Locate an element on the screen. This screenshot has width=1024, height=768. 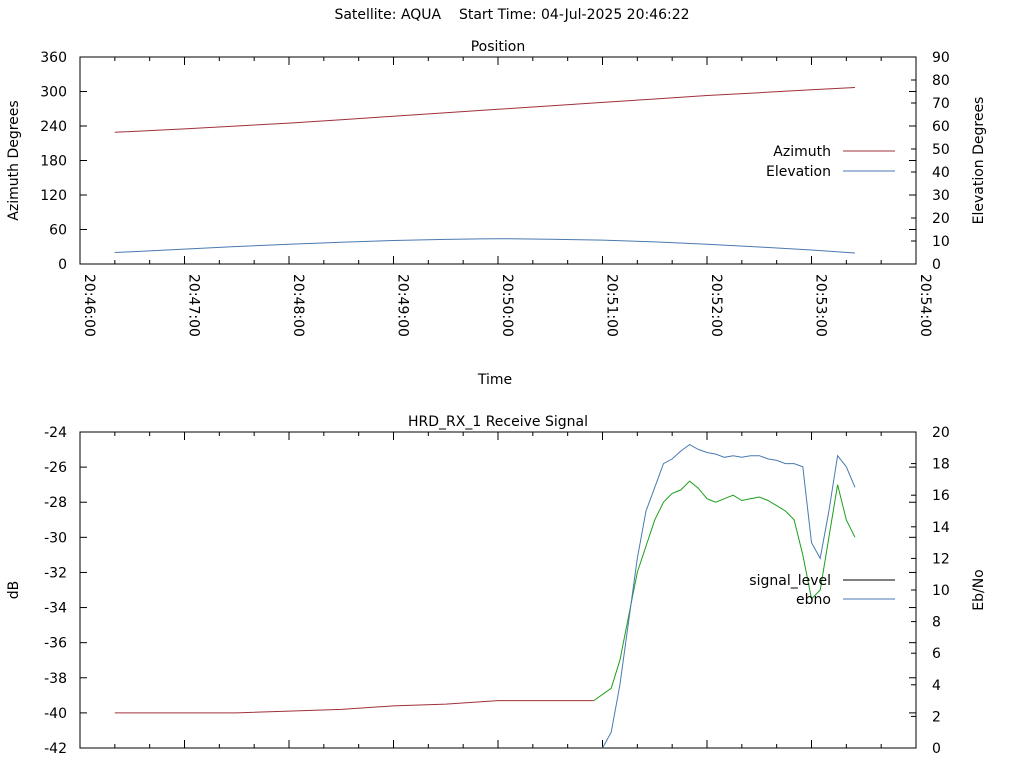
y-tick-label: -38 is located at coordinates (55, 679).